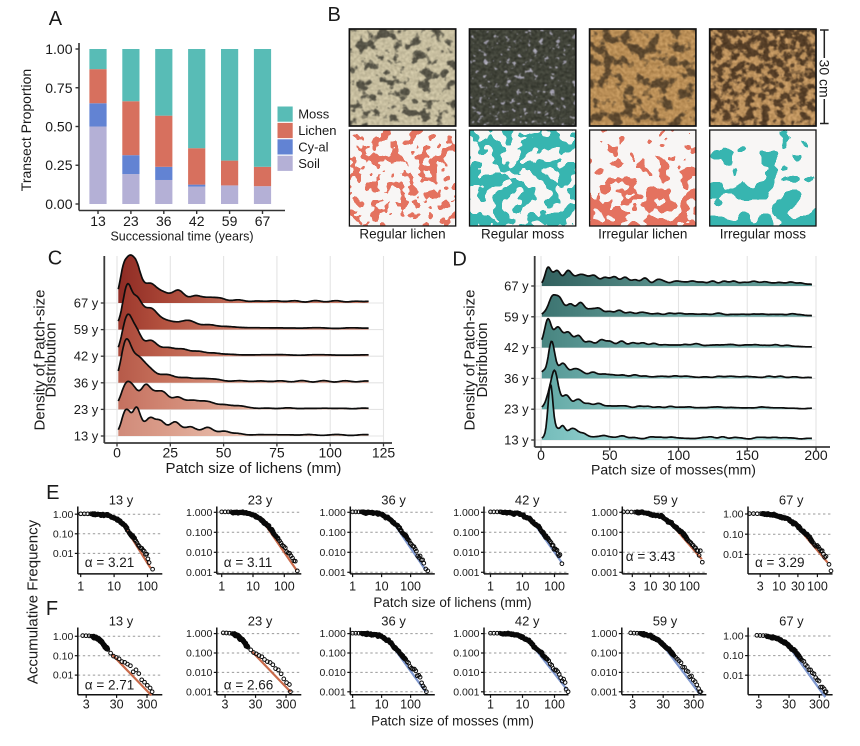  I want to click on svg-text: E, so click(52, 493).